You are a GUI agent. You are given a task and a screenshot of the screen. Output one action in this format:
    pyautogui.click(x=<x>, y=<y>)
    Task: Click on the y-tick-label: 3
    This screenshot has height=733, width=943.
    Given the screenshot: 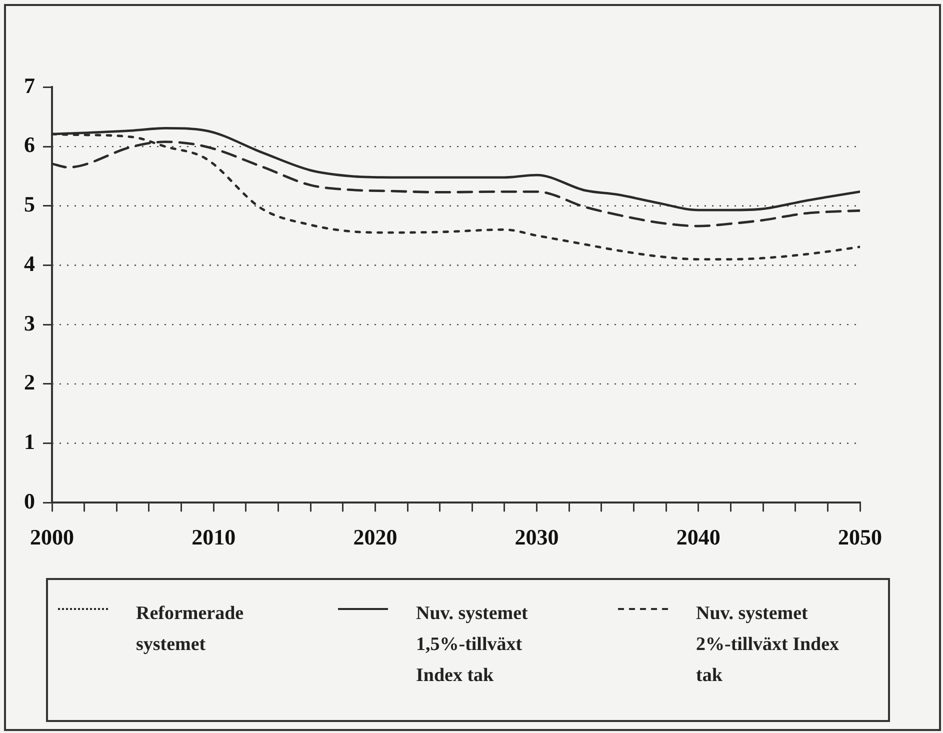 What is the action you would take?
    pyautogui.click(x=29, y=323)
    